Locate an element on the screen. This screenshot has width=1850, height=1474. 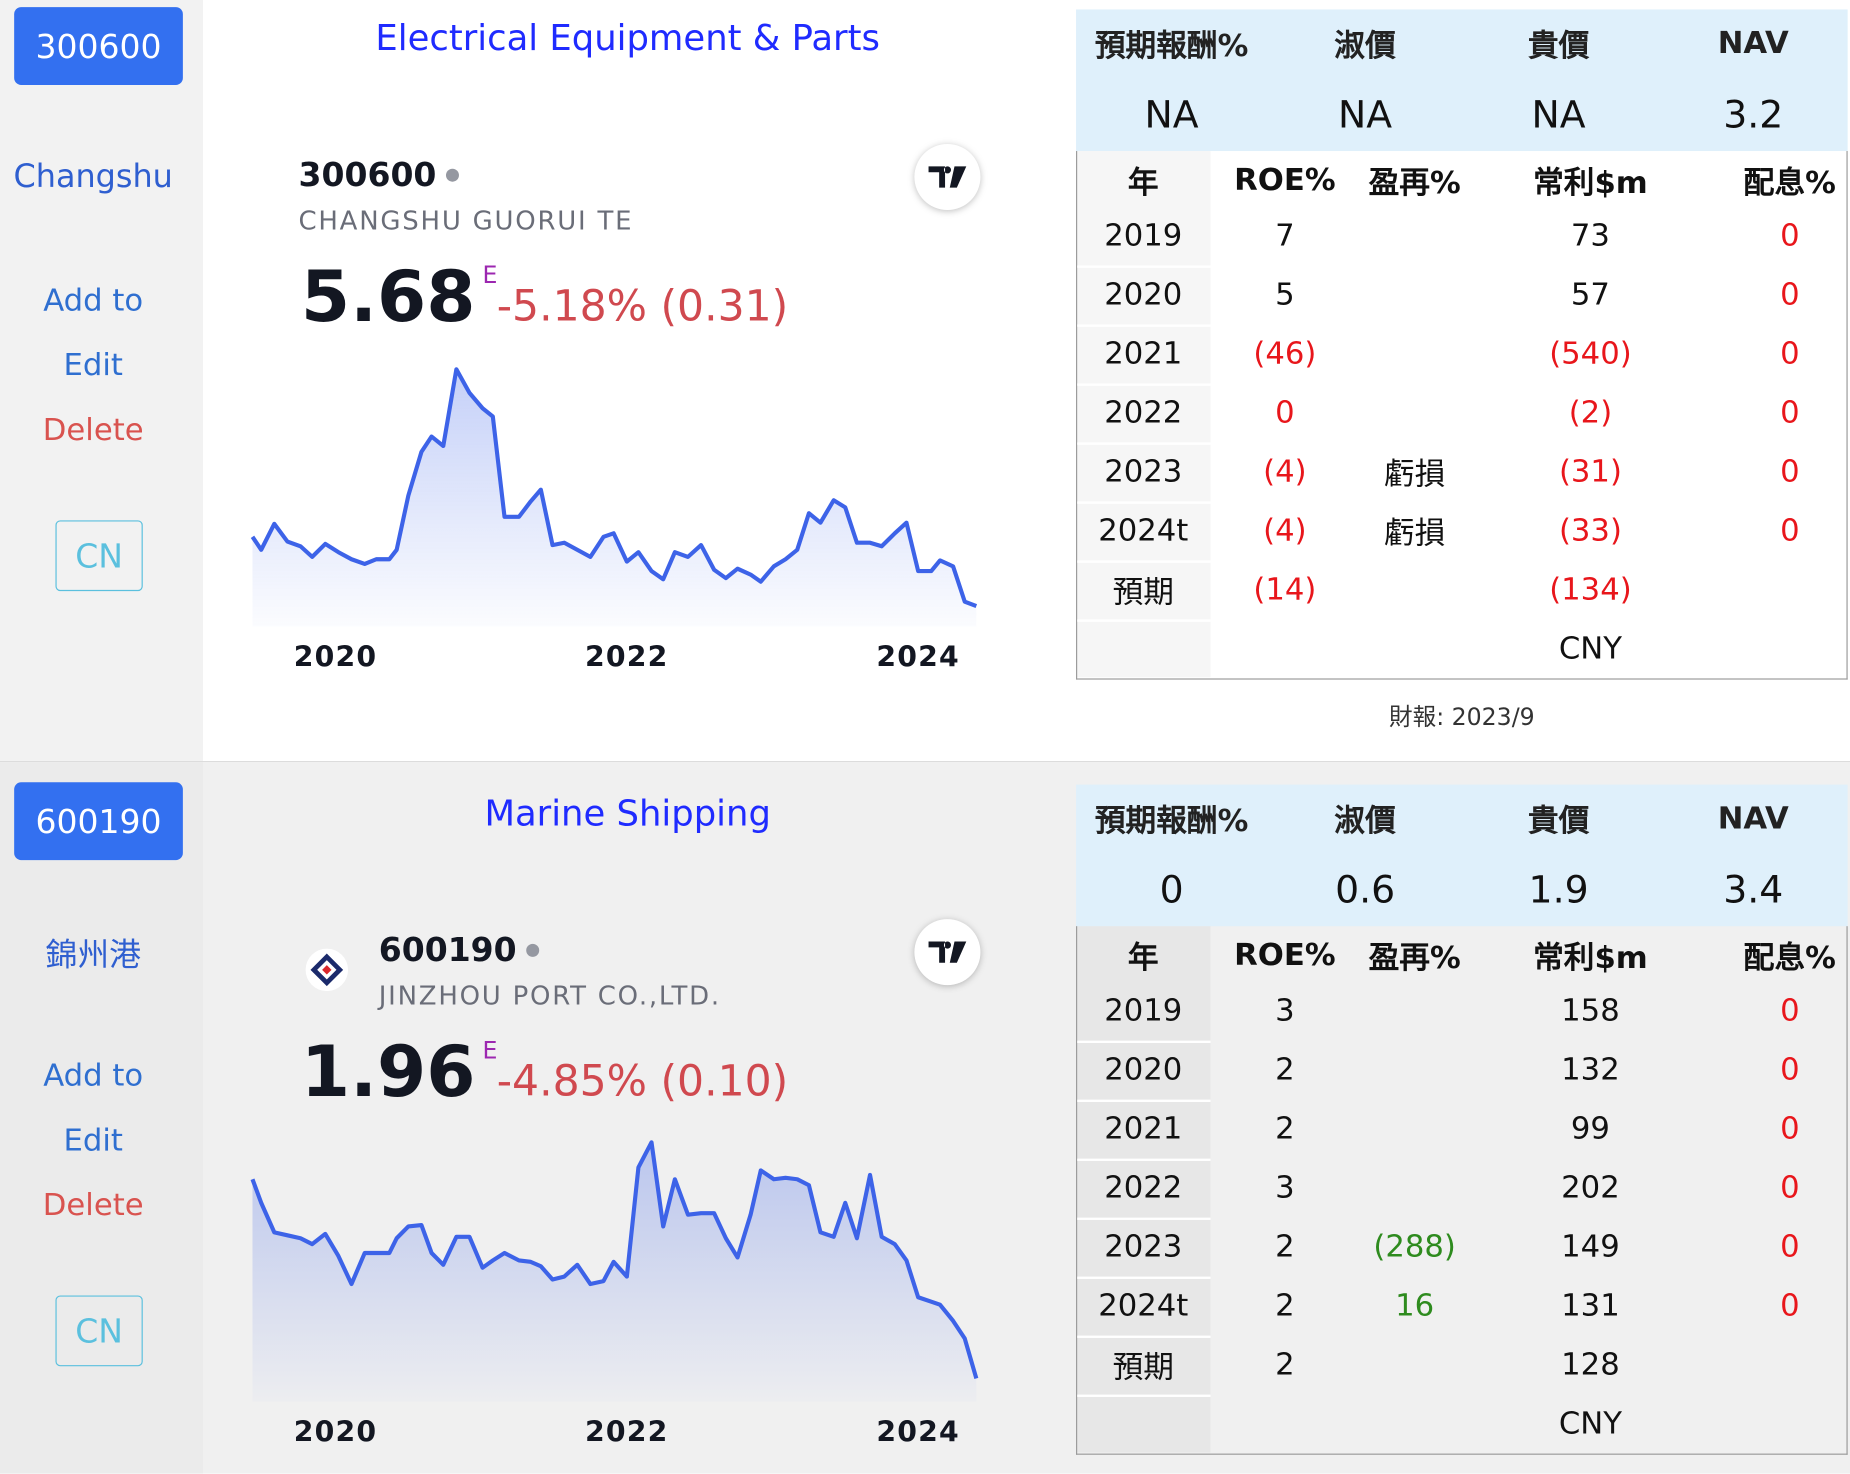
code-button: 300600 is located at coordinates (98, 46).